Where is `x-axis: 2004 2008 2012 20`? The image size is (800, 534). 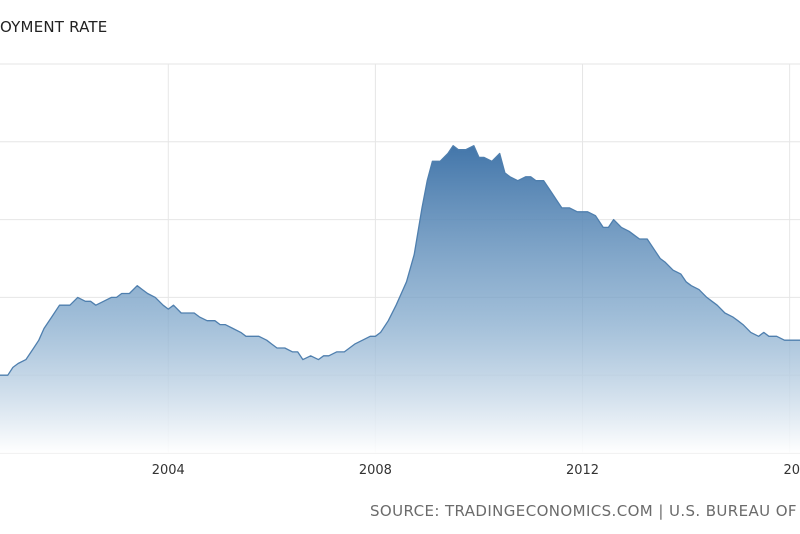 x-axis: 2004 2008 2012 20 is located at coordinates (476, 470).